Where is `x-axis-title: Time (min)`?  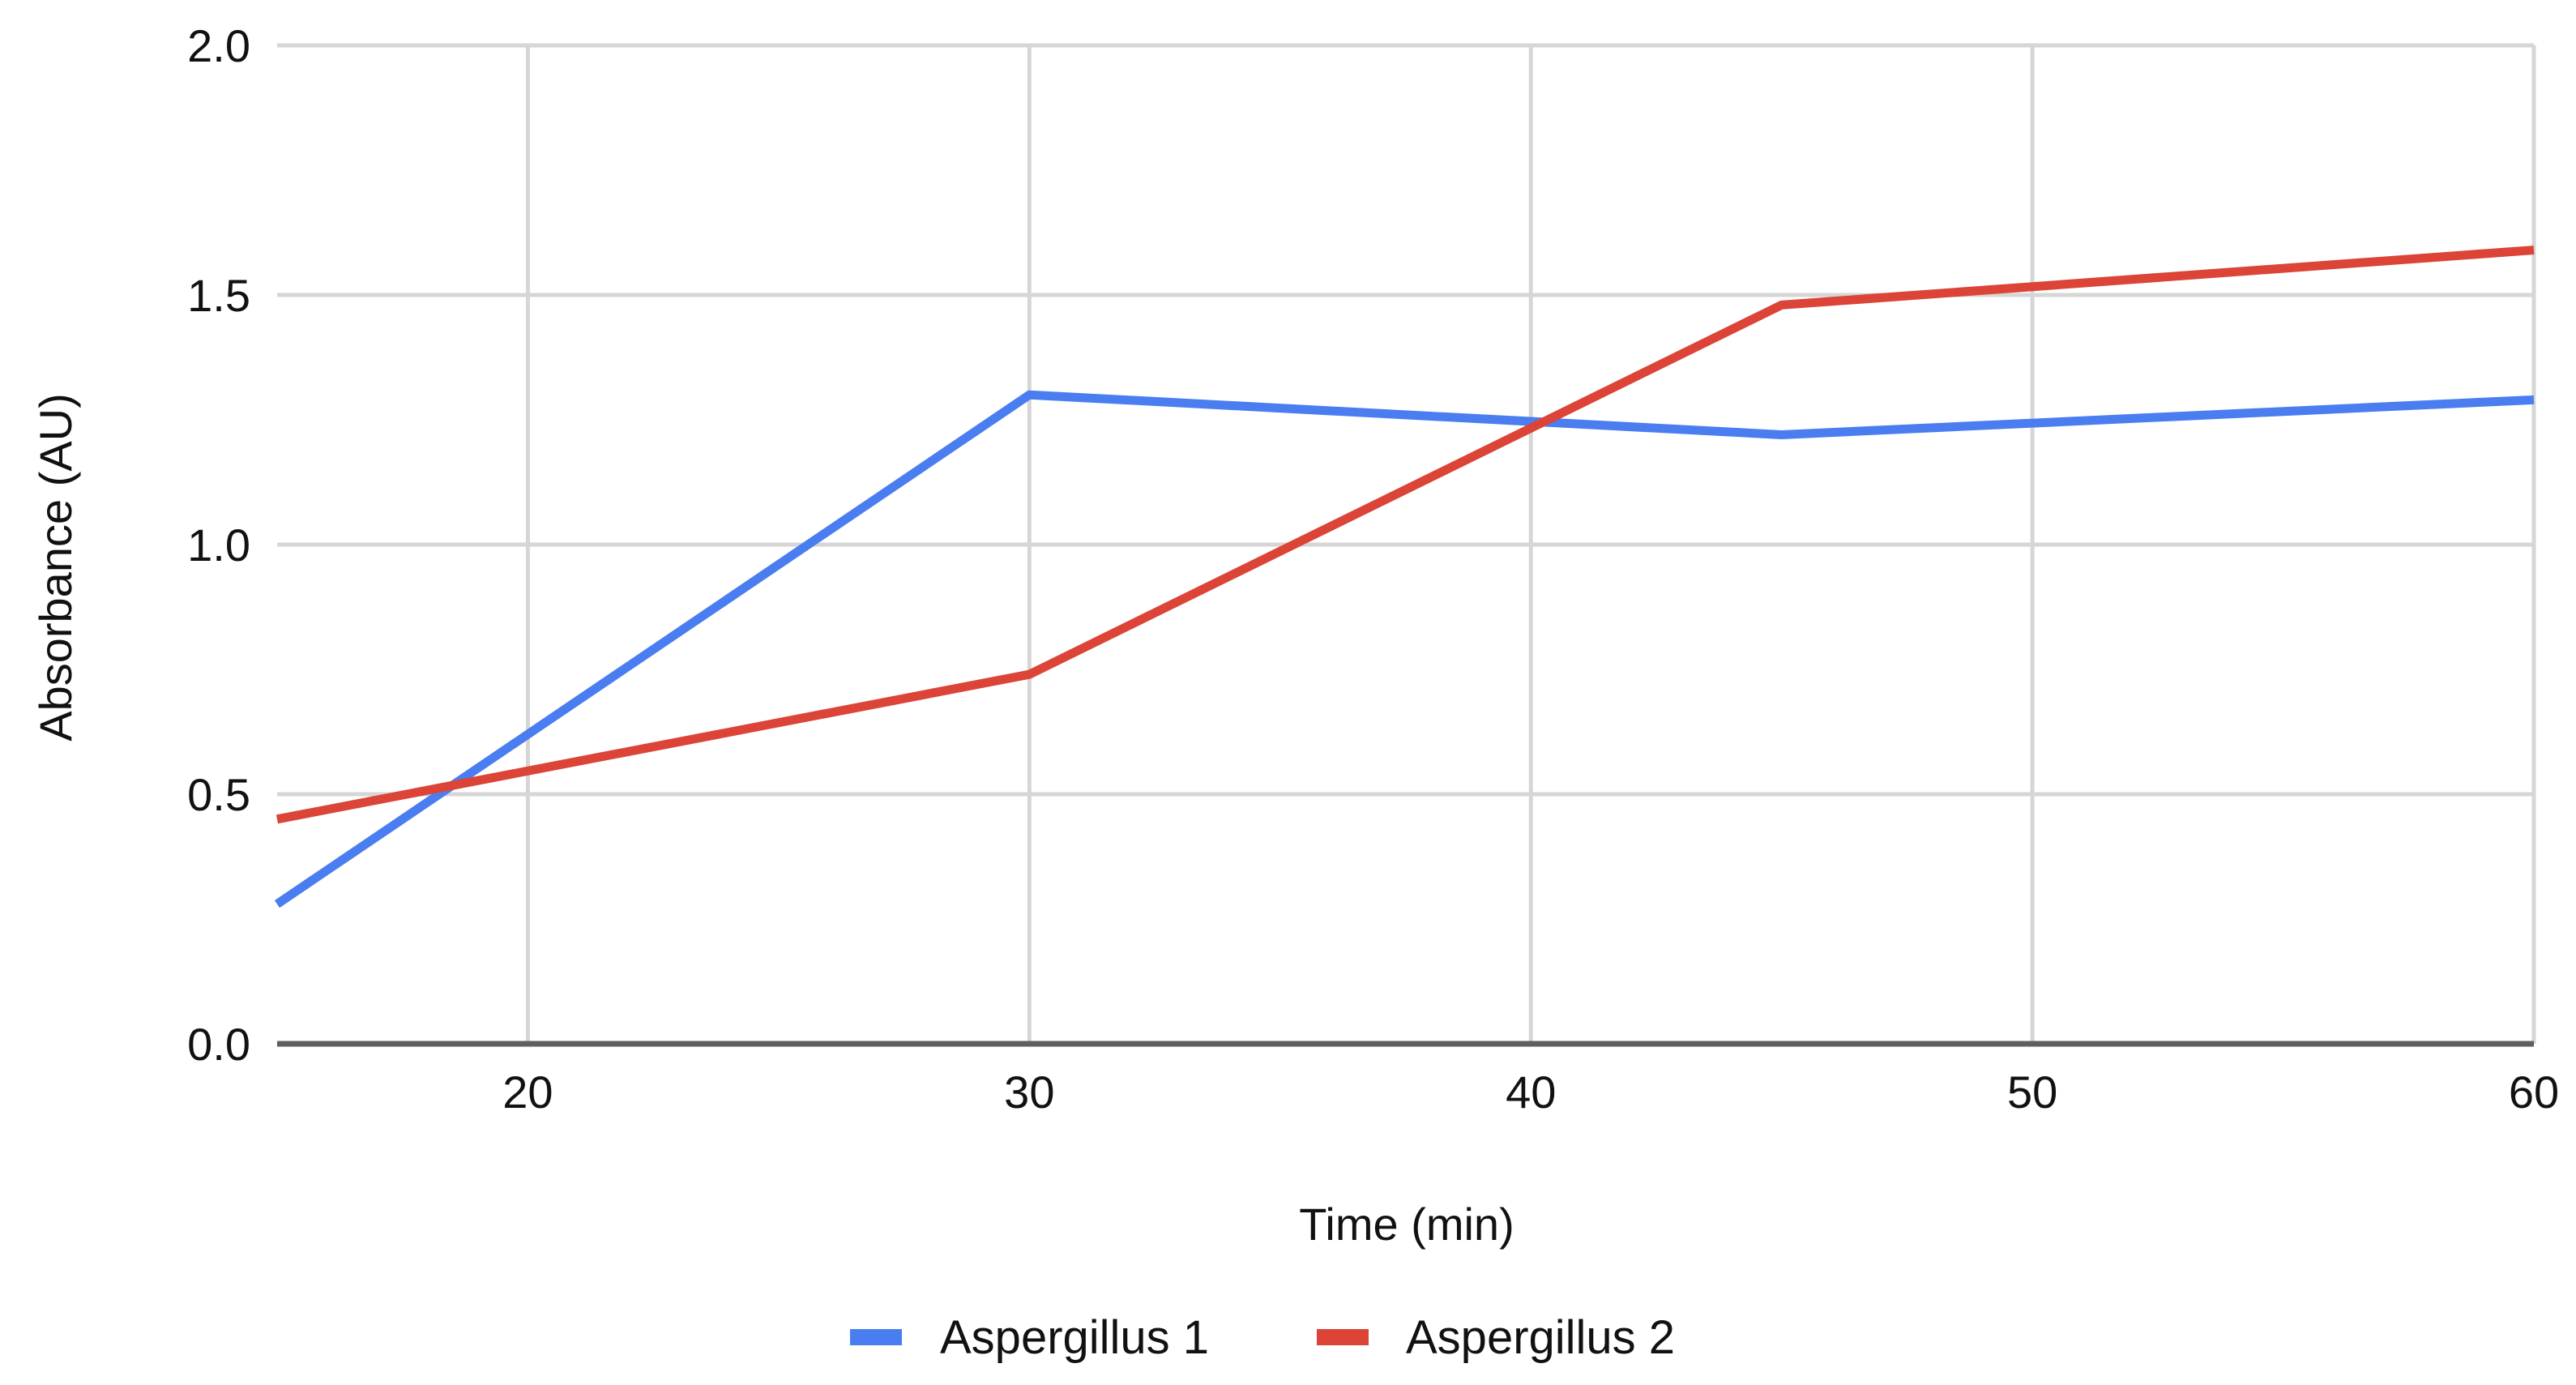 x-axis-title: Time (min) is located at coordinates (1406, 1224).